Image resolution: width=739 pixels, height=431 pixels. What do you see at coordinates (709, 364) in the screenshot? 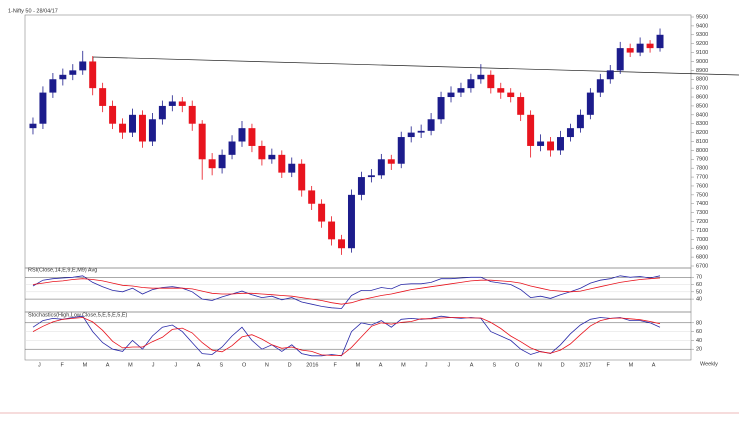
I see `period-label: Weekly` at bounding box center [709, 364].